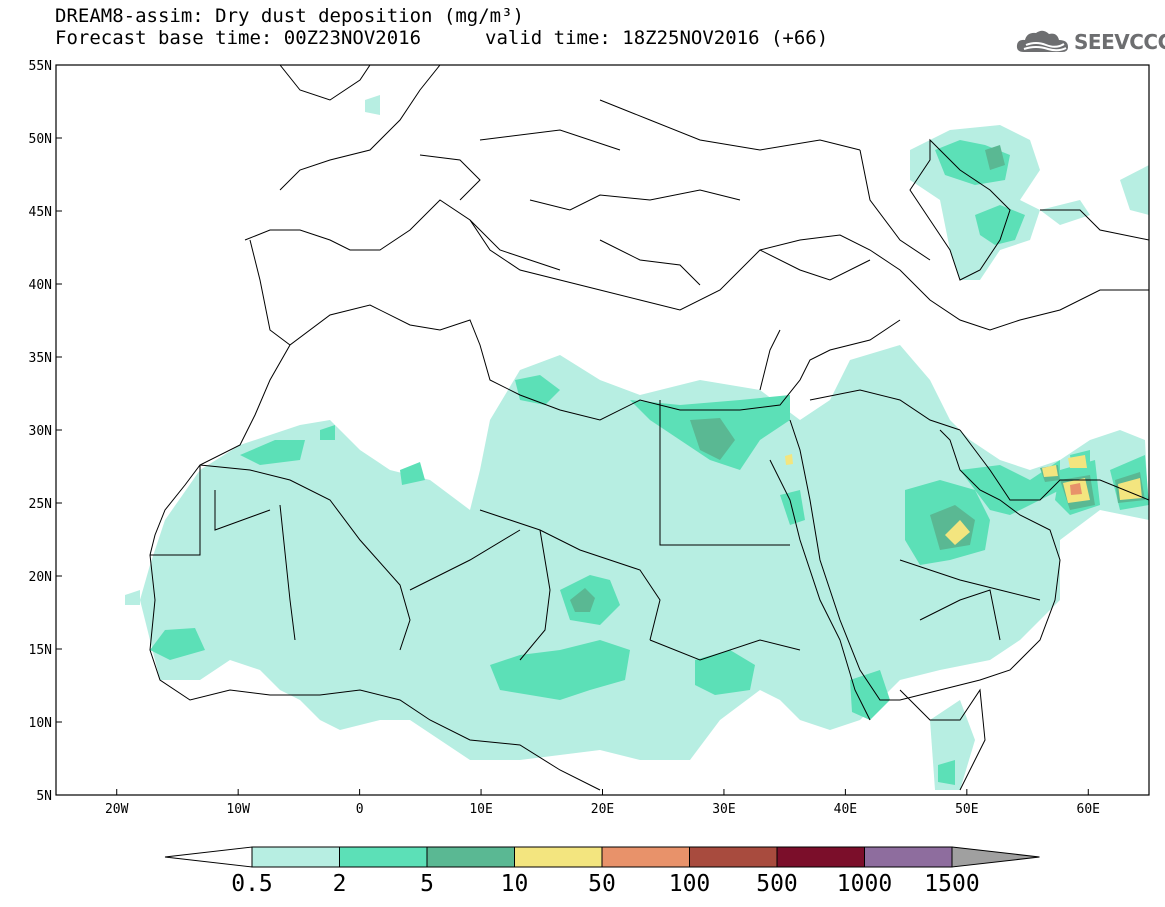 The image size is (1165, 907). I want to click on lat-tick-label: 10N, so click(40, 723).